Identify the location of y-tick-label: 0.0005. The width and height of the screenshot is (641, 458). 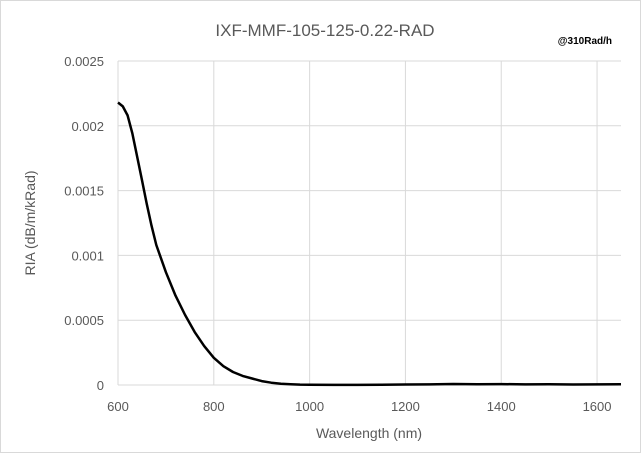
(84, 320).